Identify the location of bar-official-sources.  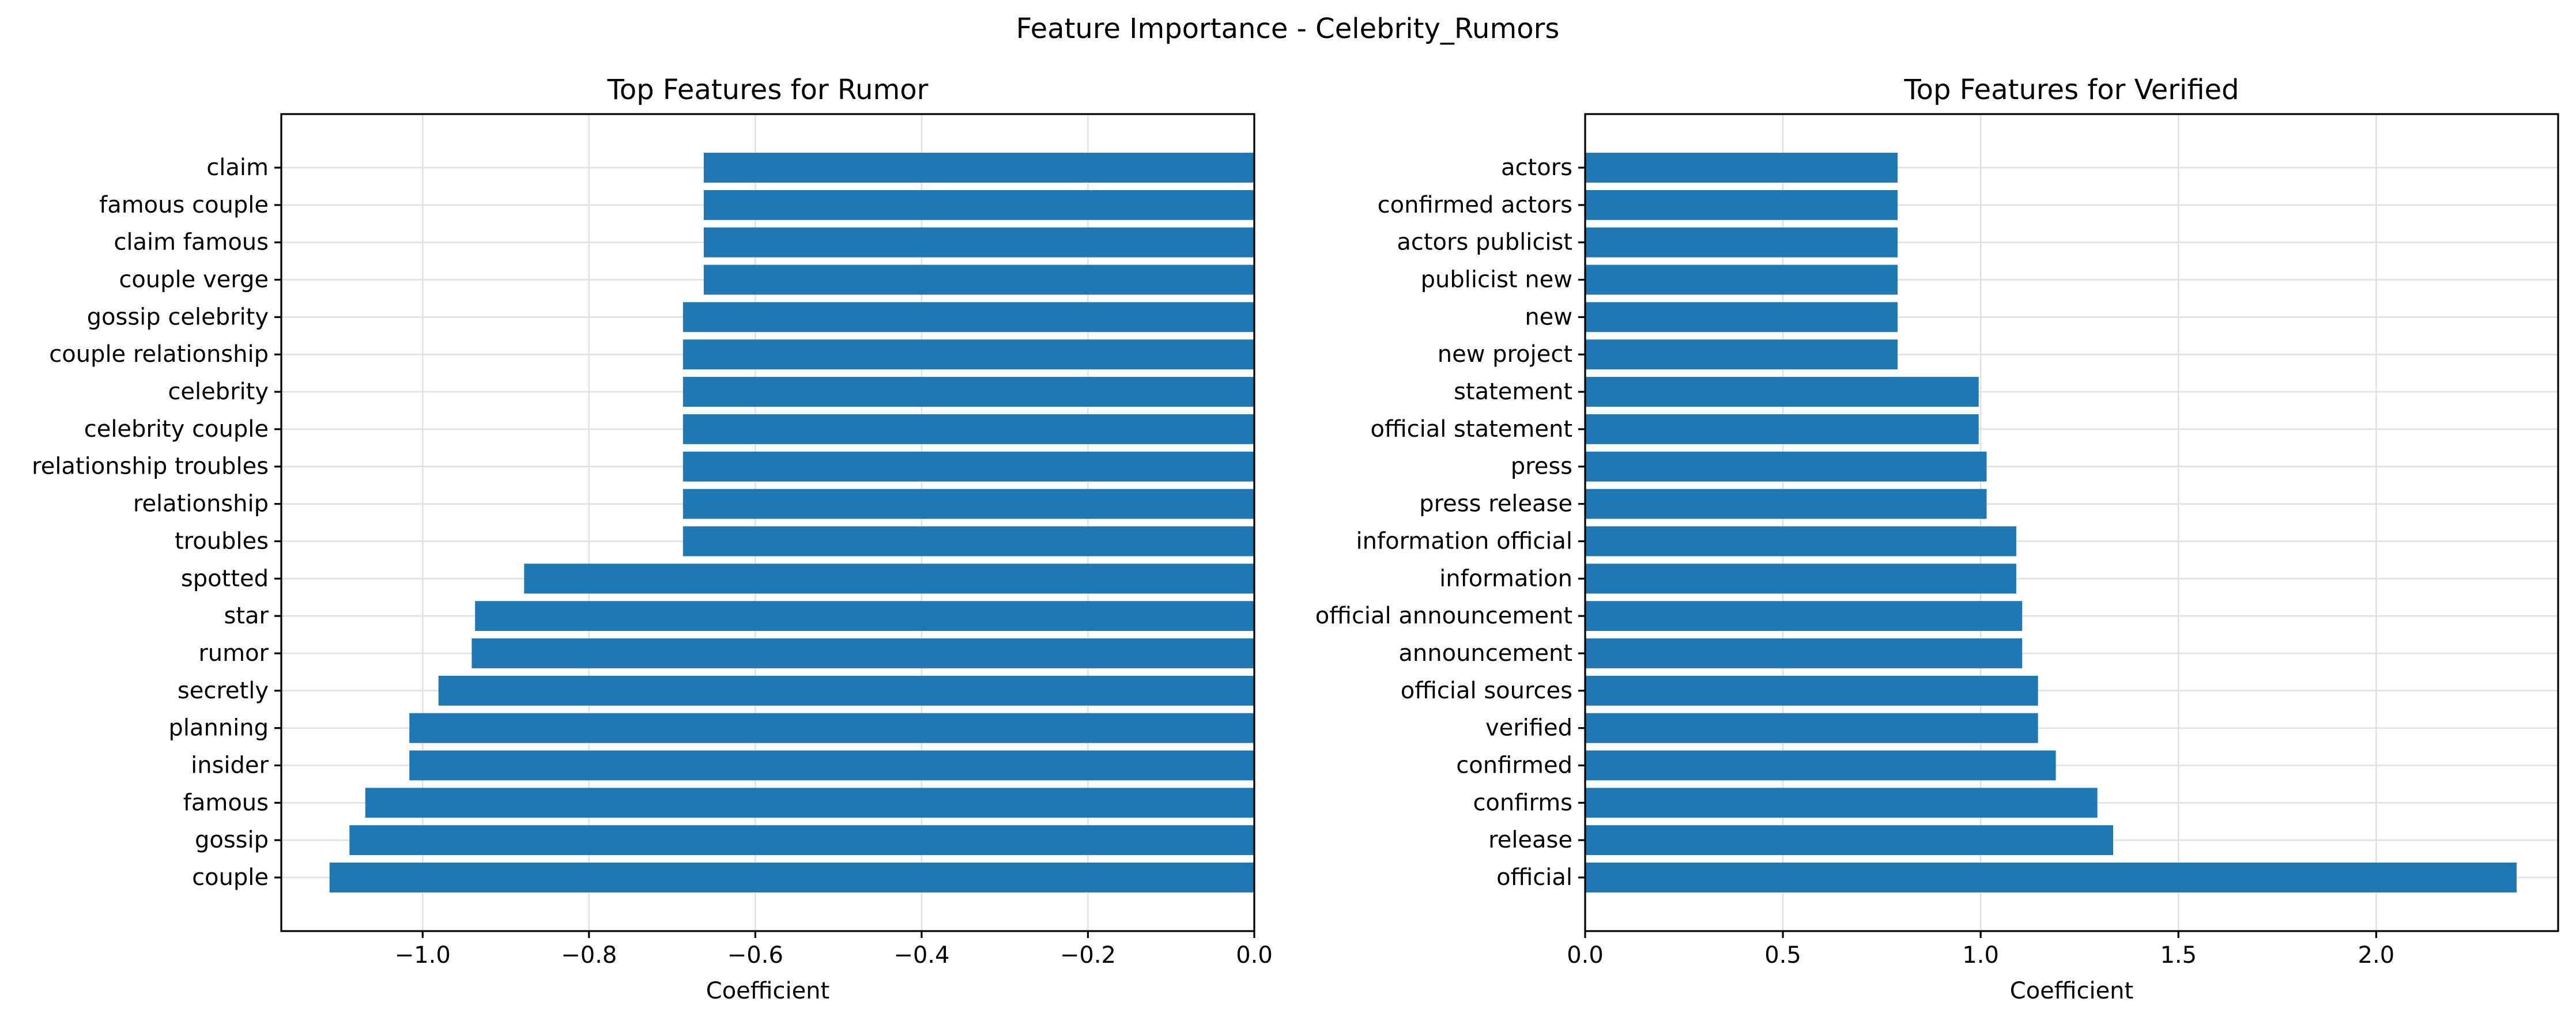
(1811, 690).